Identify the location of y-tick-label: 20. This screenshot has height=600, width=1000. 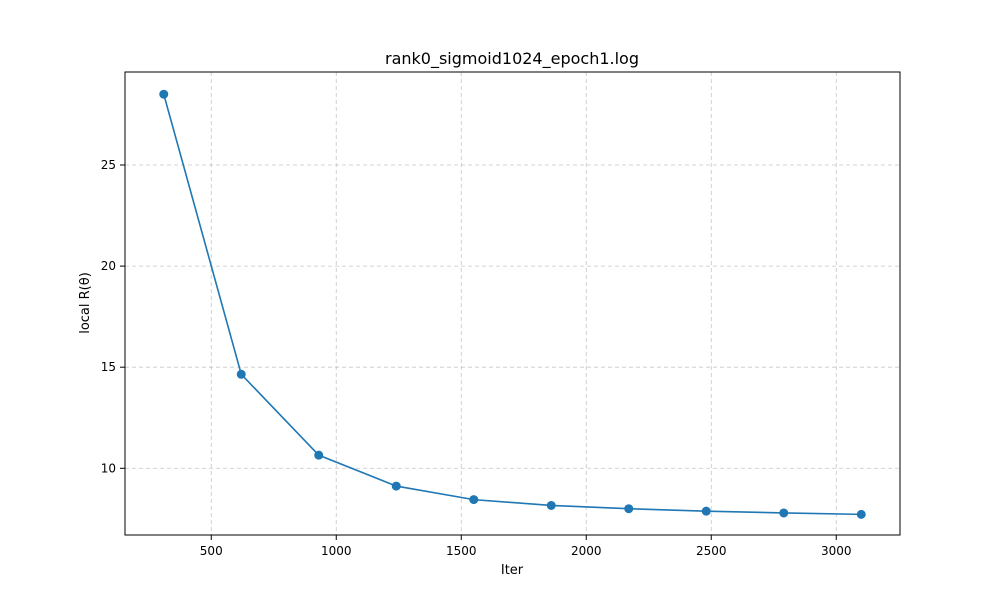
(108, 266).